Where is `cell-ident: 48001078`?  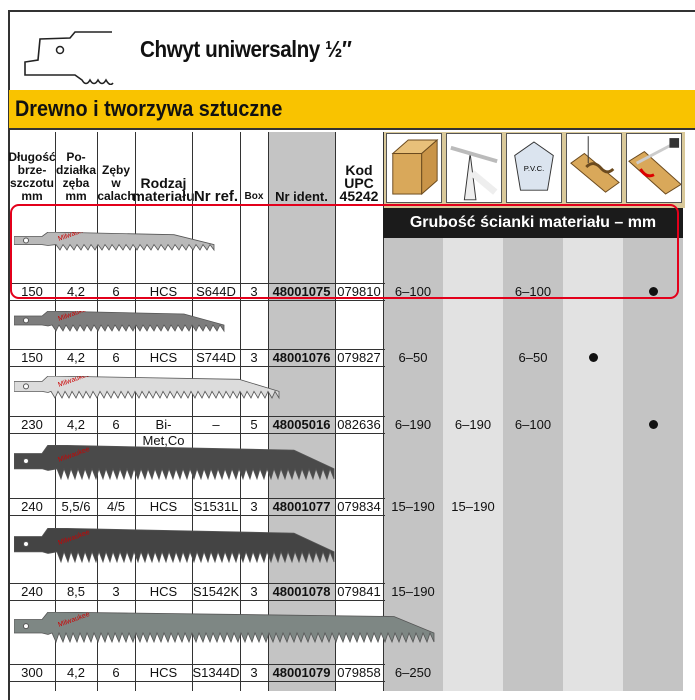
cell-ident: 48001078 is located at coordinates (301, 591).